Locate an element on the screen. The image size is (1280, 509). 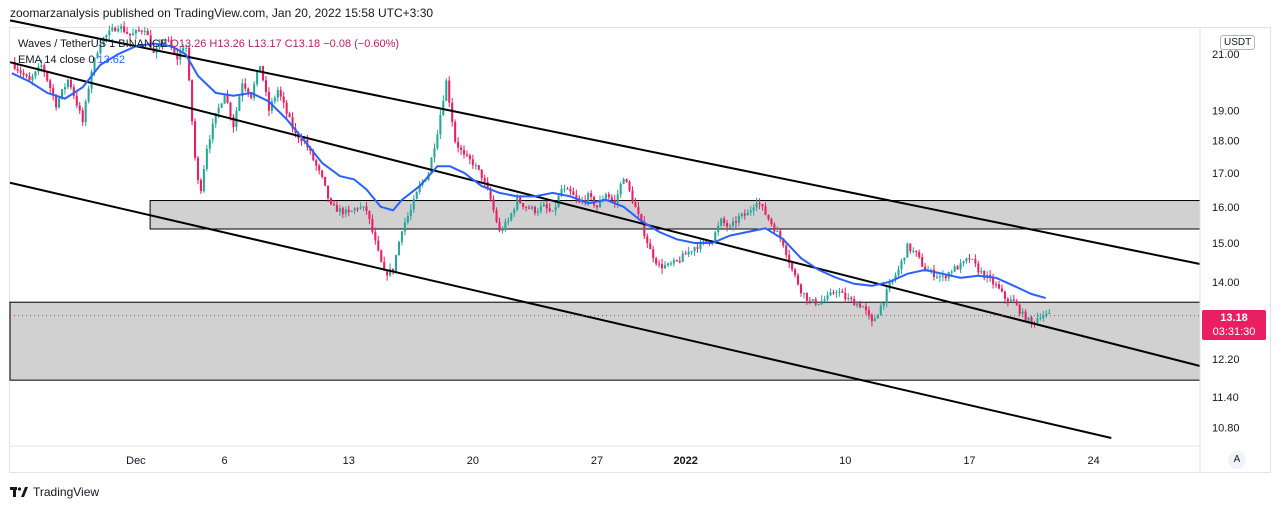
y-tick-label: 17.00 is located at coordinates (1226, 174).